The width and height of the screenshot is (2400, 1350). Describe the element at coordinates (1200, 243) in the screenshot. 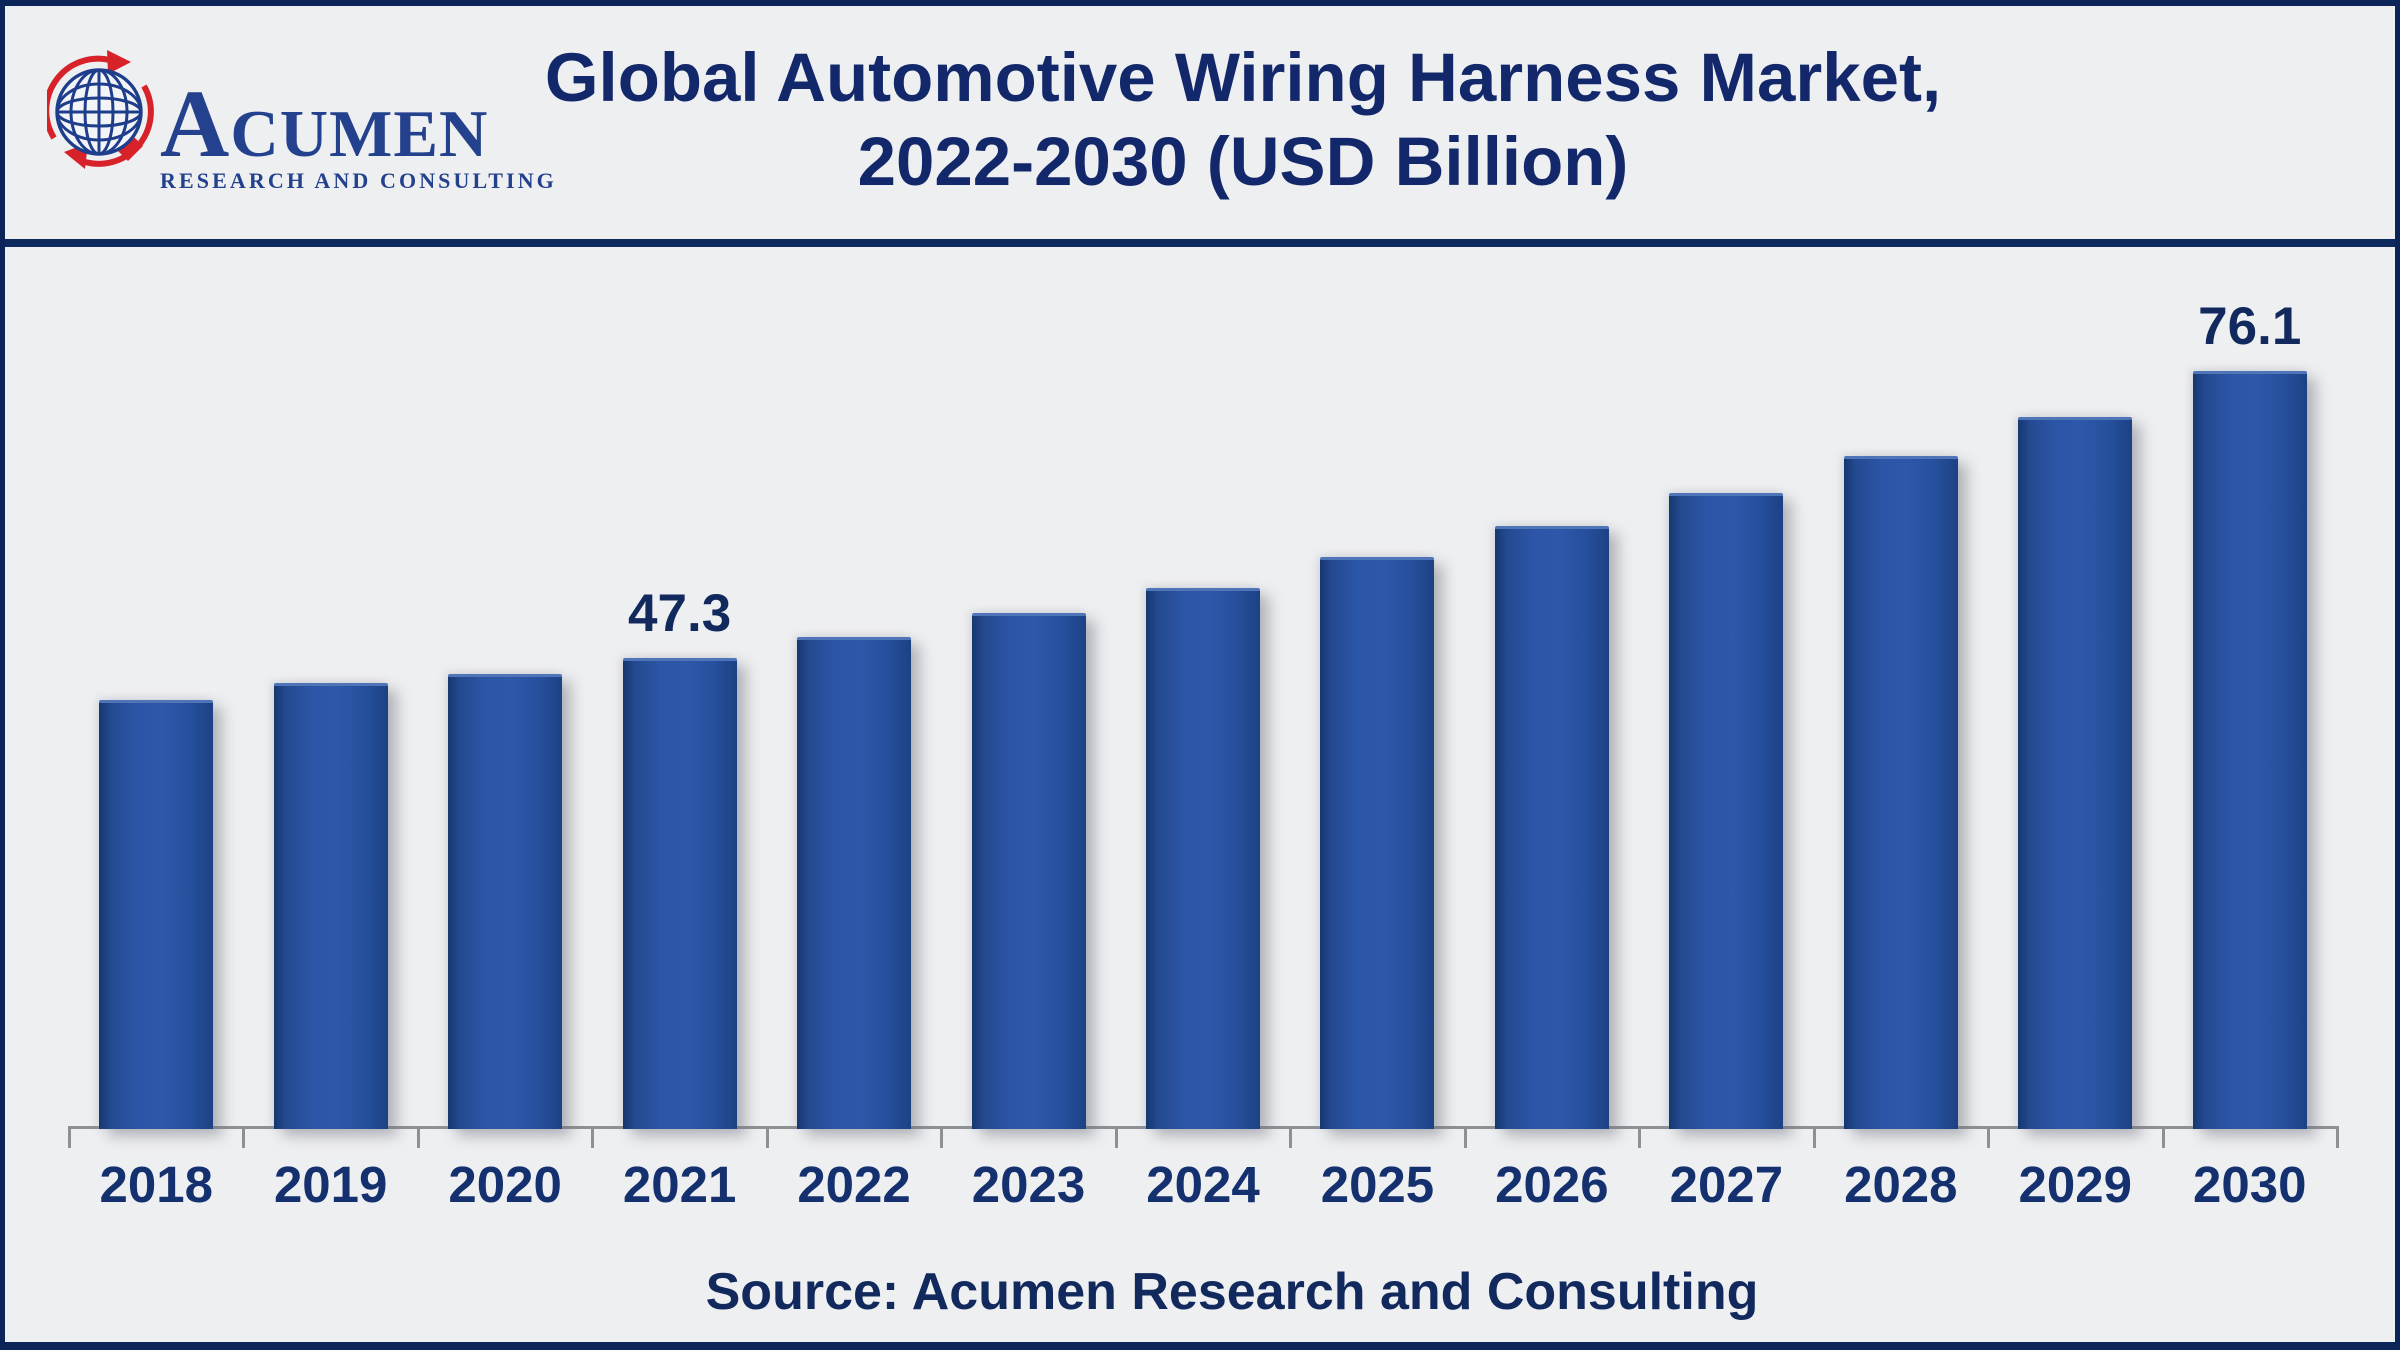

I see `header-divider` at that location.